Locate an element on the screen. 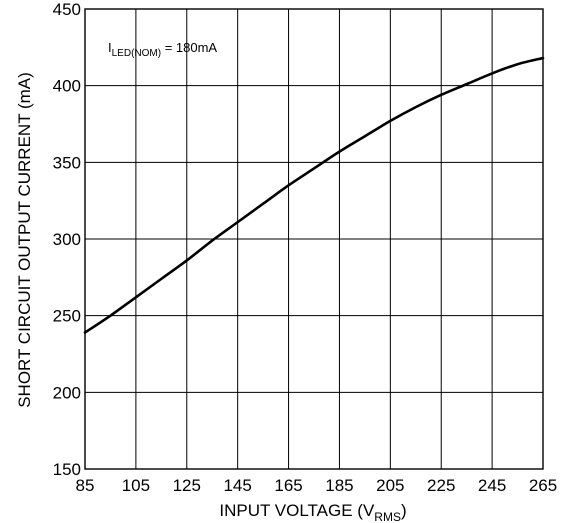 The width and height of the screenshot is (573, 523). x-tick-label: 245 is located at coordinates (492, 485).